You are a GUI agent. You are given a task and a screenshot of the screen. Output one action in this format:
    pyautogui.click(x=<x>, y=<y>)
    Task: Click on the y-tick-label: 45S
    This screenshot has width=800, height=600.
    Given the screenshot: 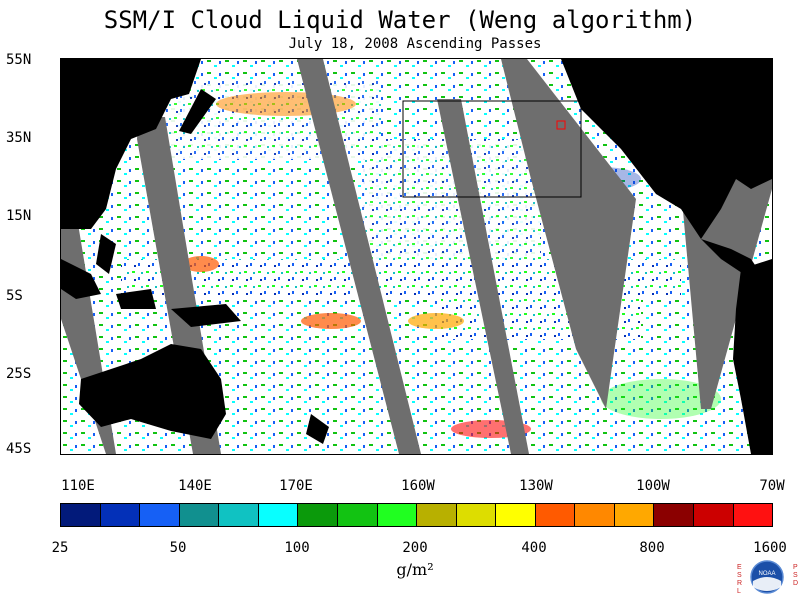 What is the action you would take?
    pyautogui.click(x=19, y=449)
    